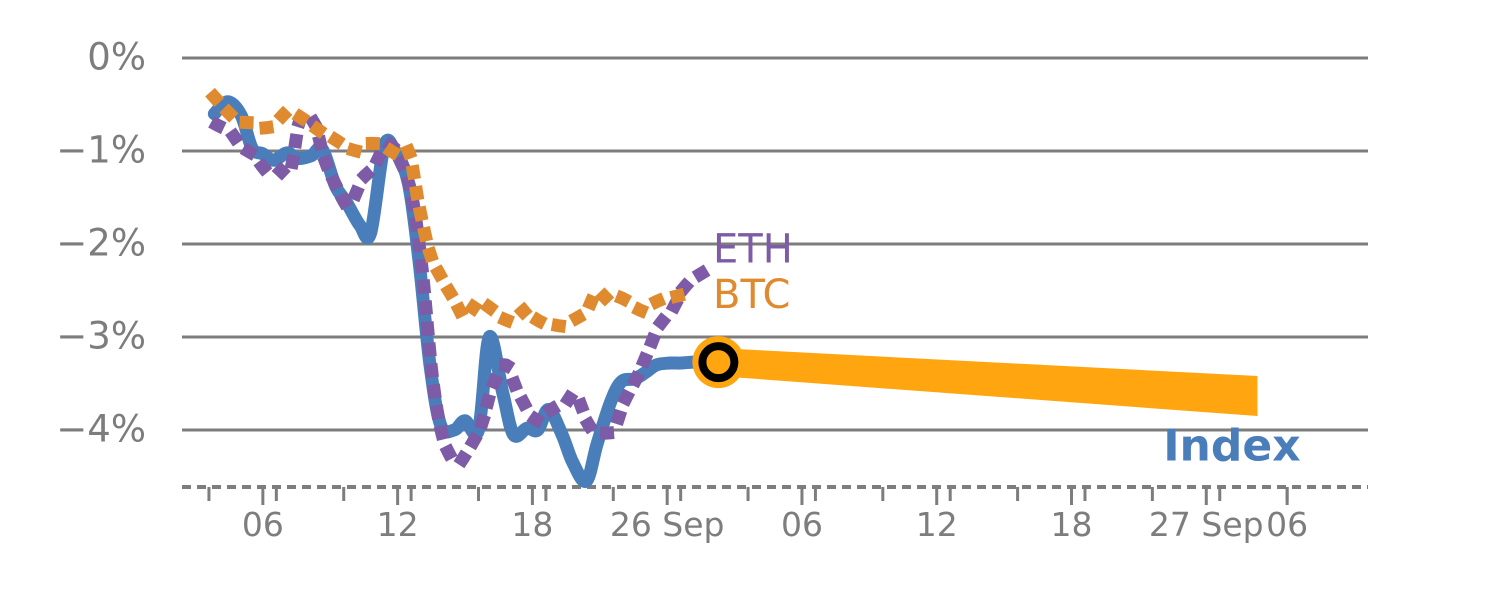 The image size is (1500, 600). Describe the element at coordinates (775, 515) in the screenshot. I see `x-axis-labels: 06 12 18 26 Sep 06 12 18 27 Sep 06` at that location.